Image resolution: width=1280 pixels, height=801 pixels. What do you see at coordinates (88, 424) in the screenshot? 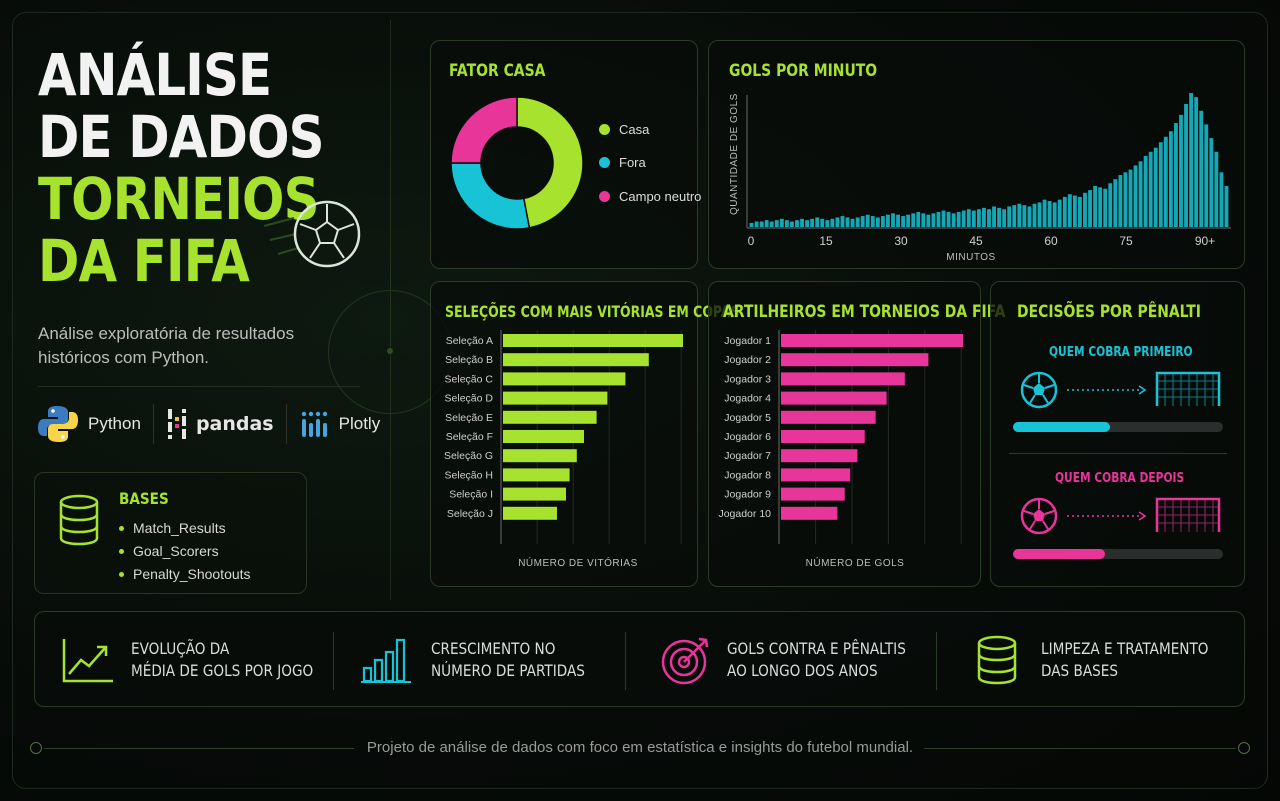
I see `tool-python: Python` at bounding box center [88, 424].